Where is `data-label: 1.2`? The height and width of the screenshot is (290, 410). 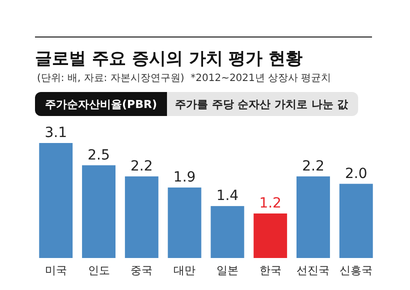 data-label: 1.2 is located at coordinates (270, 203).